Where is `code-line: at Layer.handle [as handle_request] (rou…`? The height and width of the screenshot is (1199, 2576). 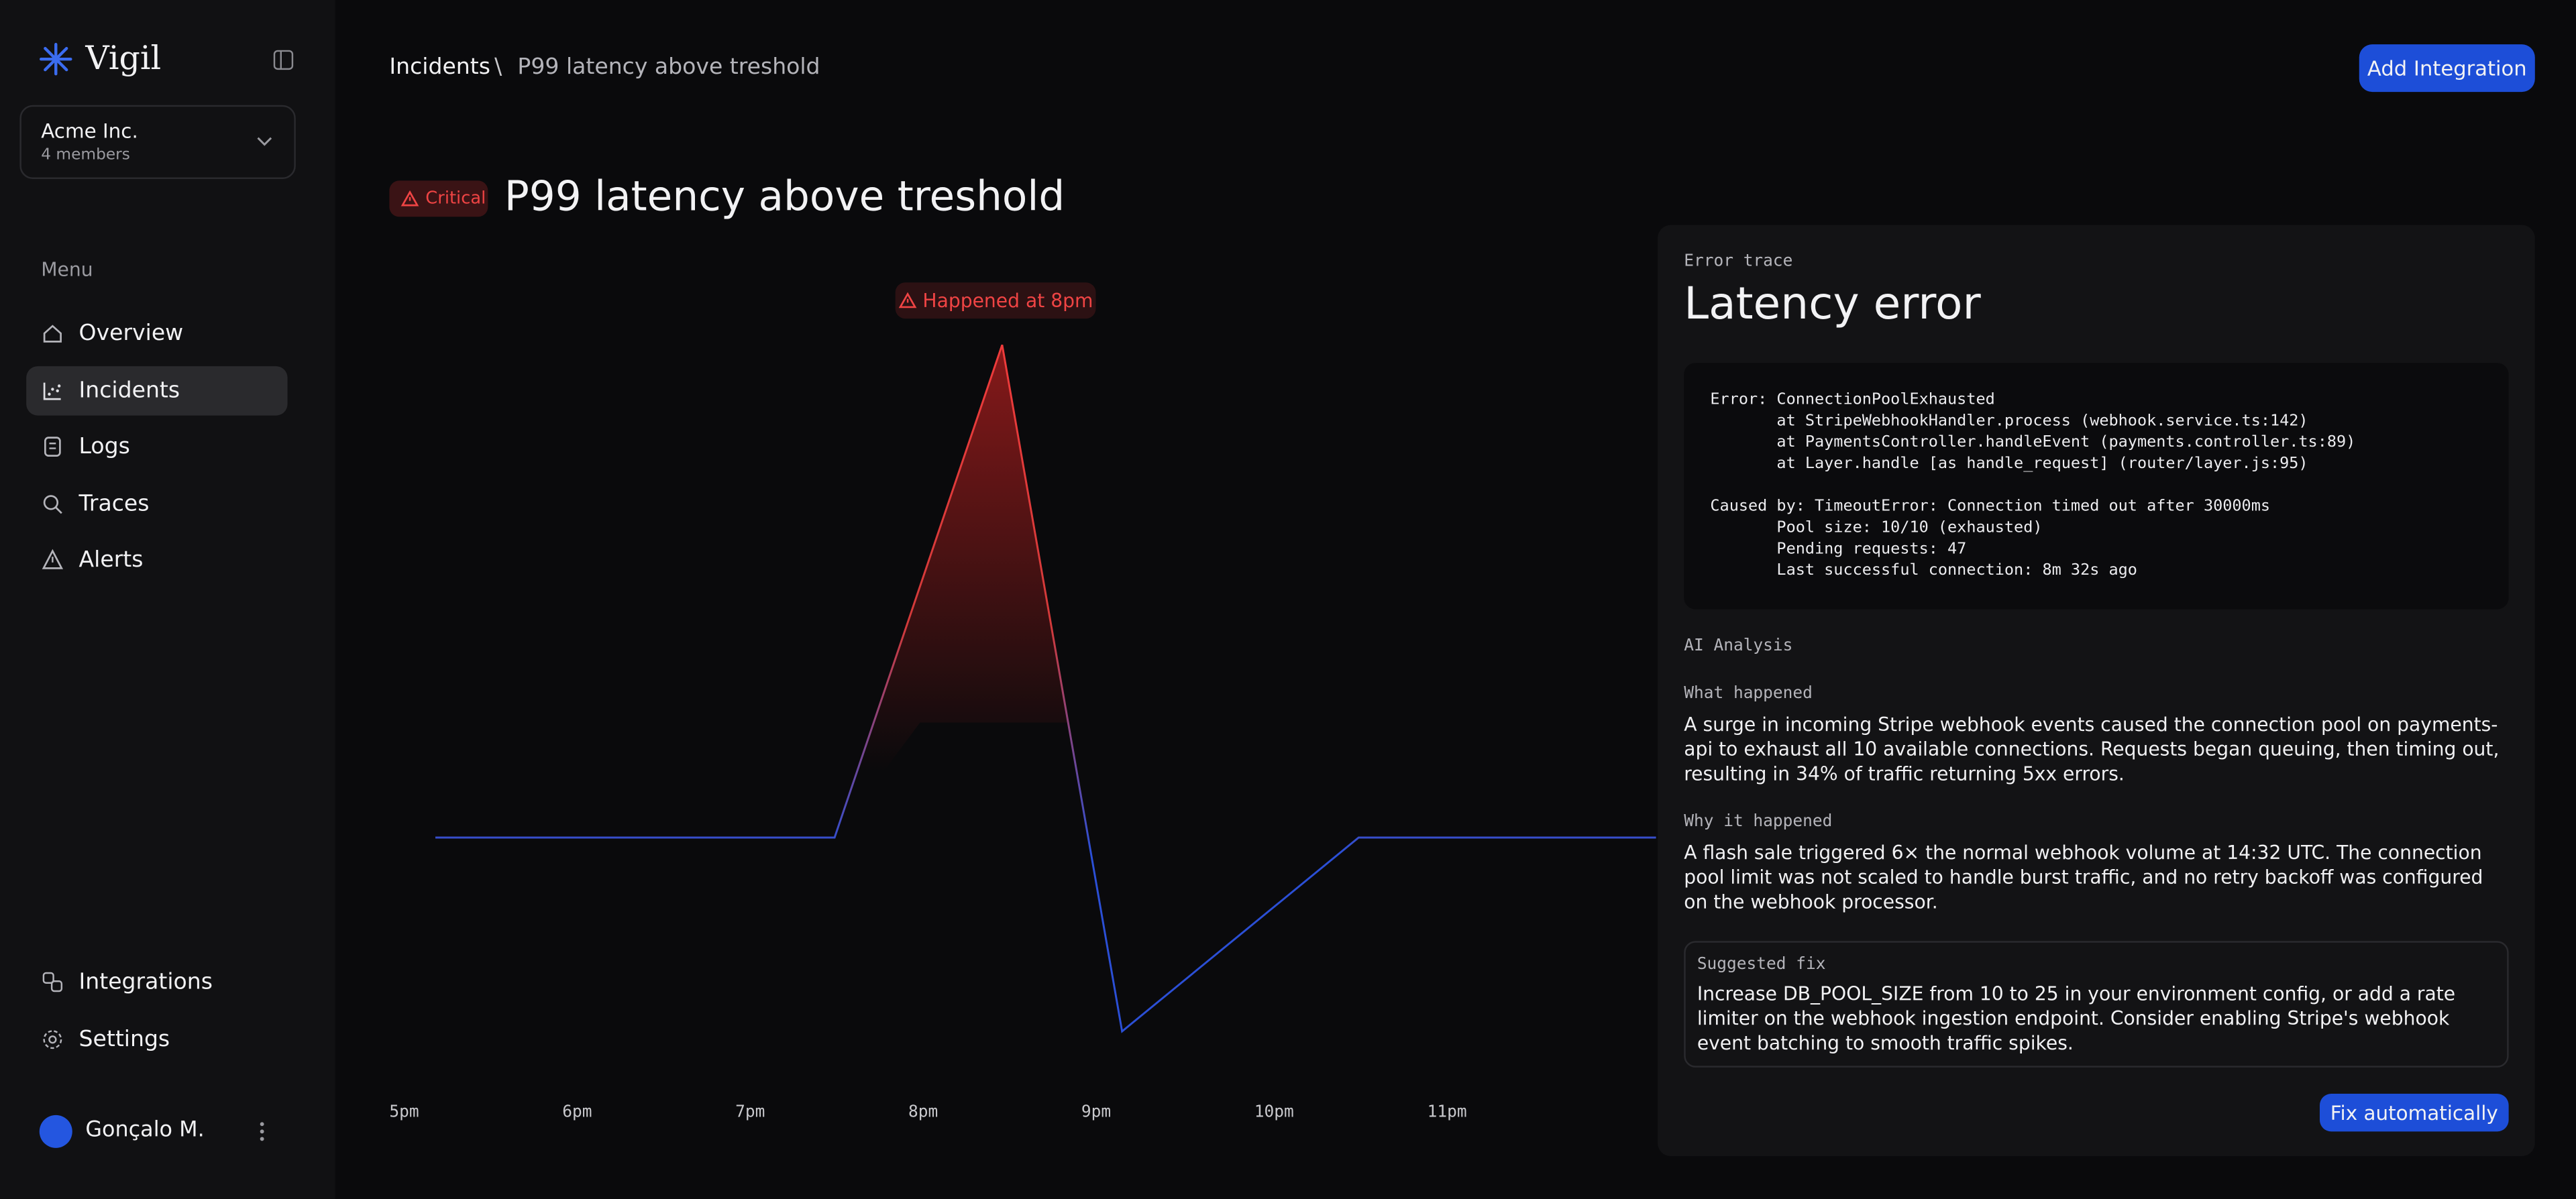 code-line: at Layer.handle [as handle_request] (rou… is located at coordinates (2009, 464).